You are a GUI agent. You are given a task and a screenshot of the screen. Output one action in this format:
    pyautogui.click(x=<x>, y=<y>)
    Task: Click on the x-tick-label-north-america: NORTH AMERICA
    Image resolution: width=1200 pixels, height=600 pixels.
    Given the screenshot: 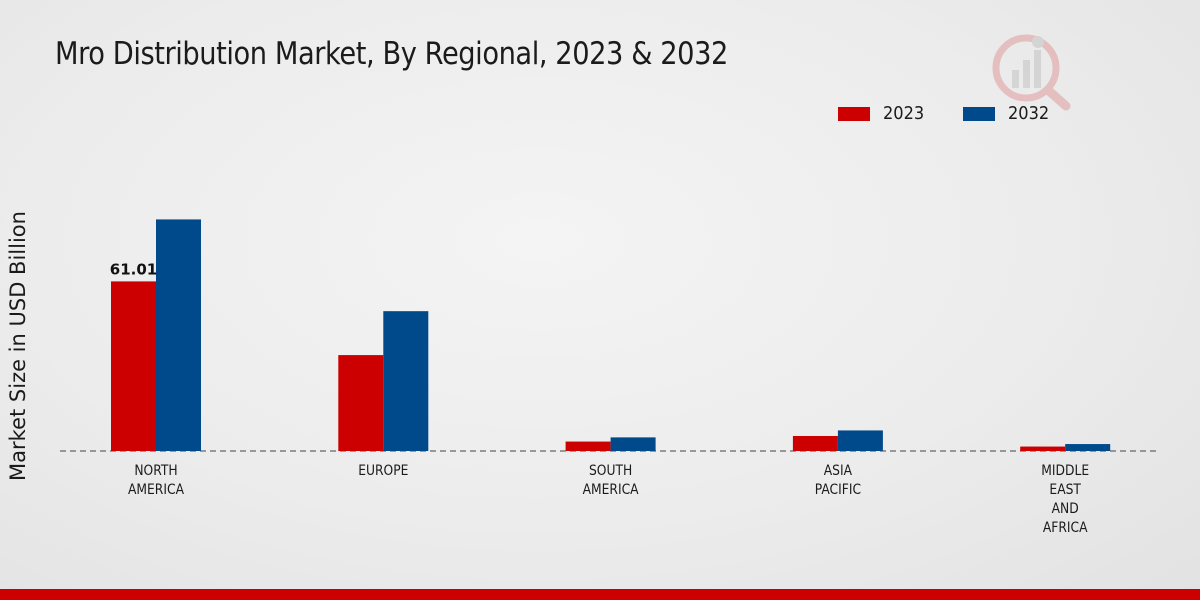 What is the action you would take?
    pyautogui.click(x=156, y=480)
    